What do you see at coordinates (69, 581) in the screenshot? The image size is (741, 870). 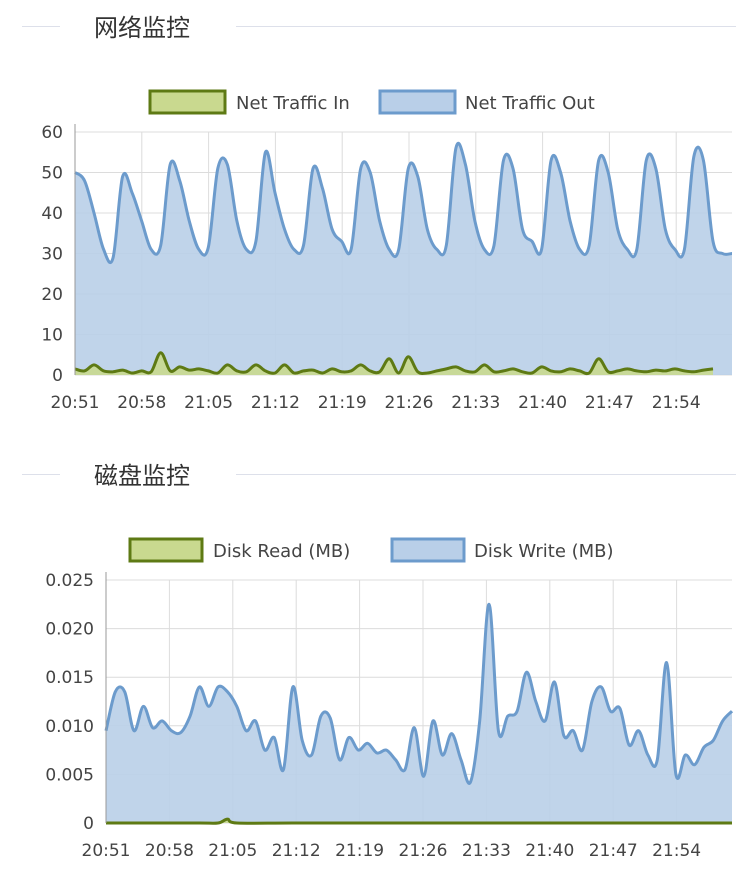 I see `y-tick-label: 0.025` at bounding box center [69, 581].